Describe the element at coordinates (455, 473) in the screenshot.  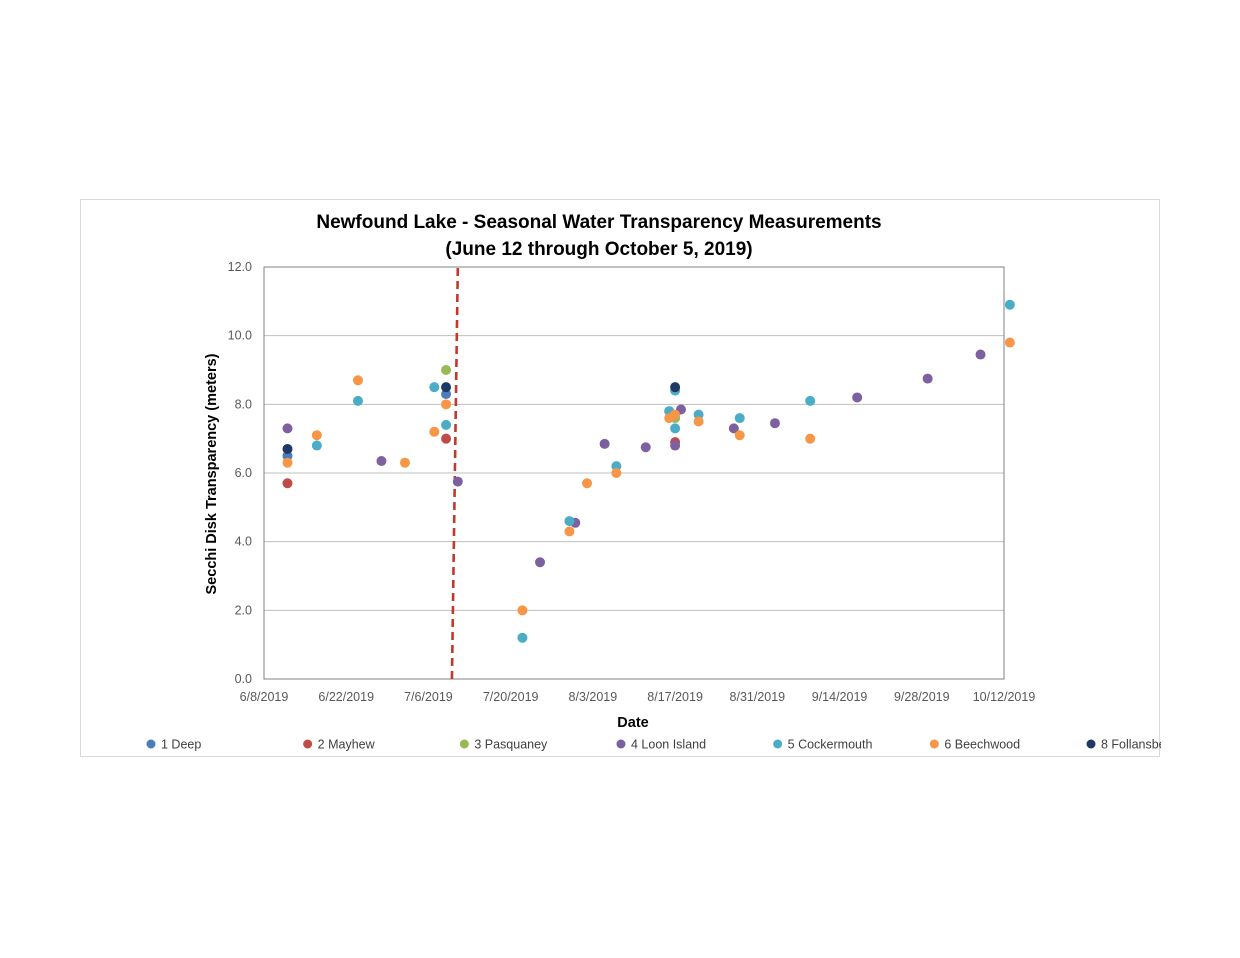
I see `reference-line` at that location.